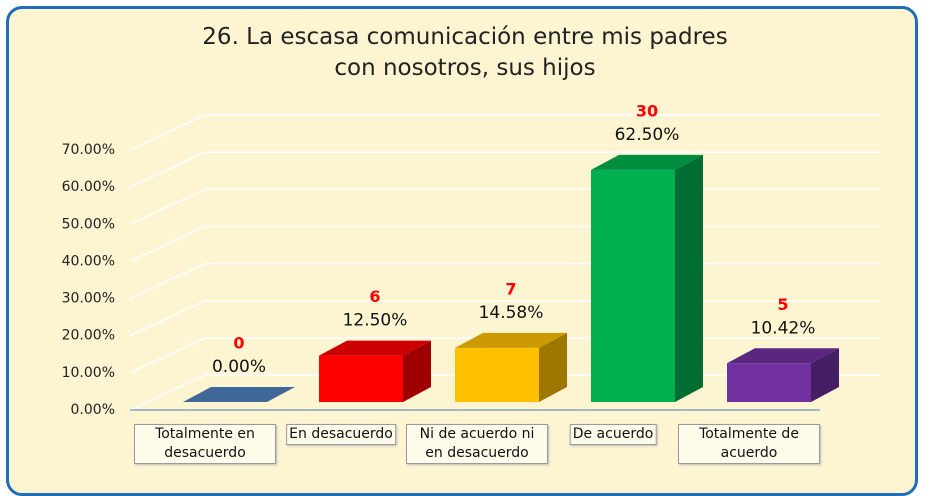 The image size is (930, 496). Describe the element at coordinates (374, 296) in the screenshot. I see `count-label: 6` at that location.